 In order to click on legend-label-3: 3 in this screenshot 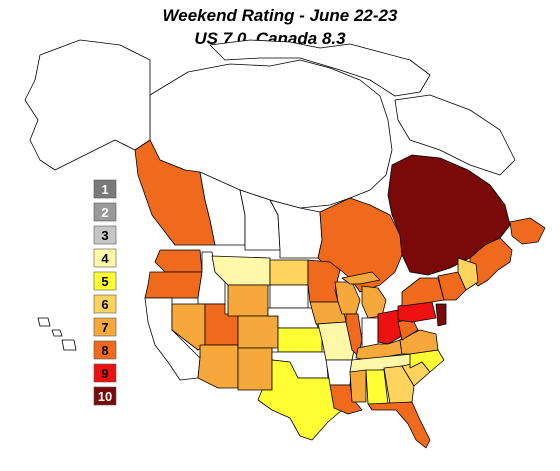, I will do `click(104, 235)`.